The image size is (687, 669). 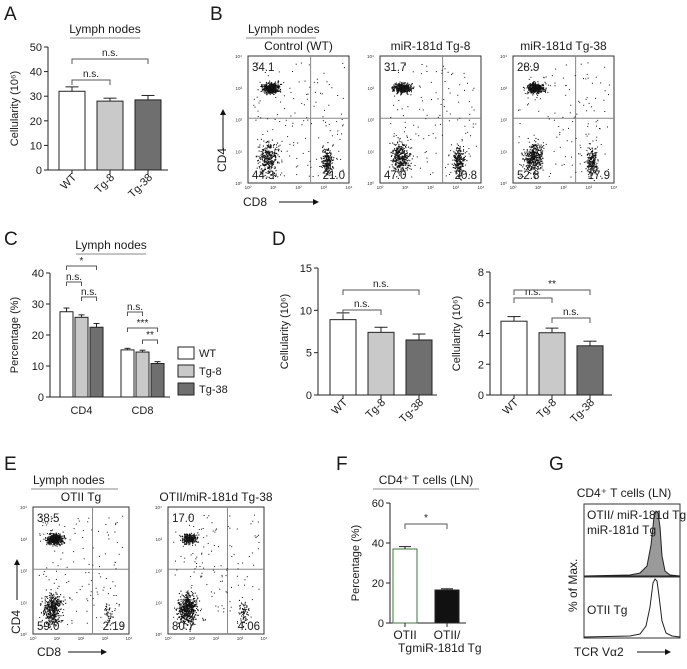 What do you see at coordinates (528, 68) in the screenshot?
I see `quadrant-value-cd4: 28.9` at bounding box center [528, 68].